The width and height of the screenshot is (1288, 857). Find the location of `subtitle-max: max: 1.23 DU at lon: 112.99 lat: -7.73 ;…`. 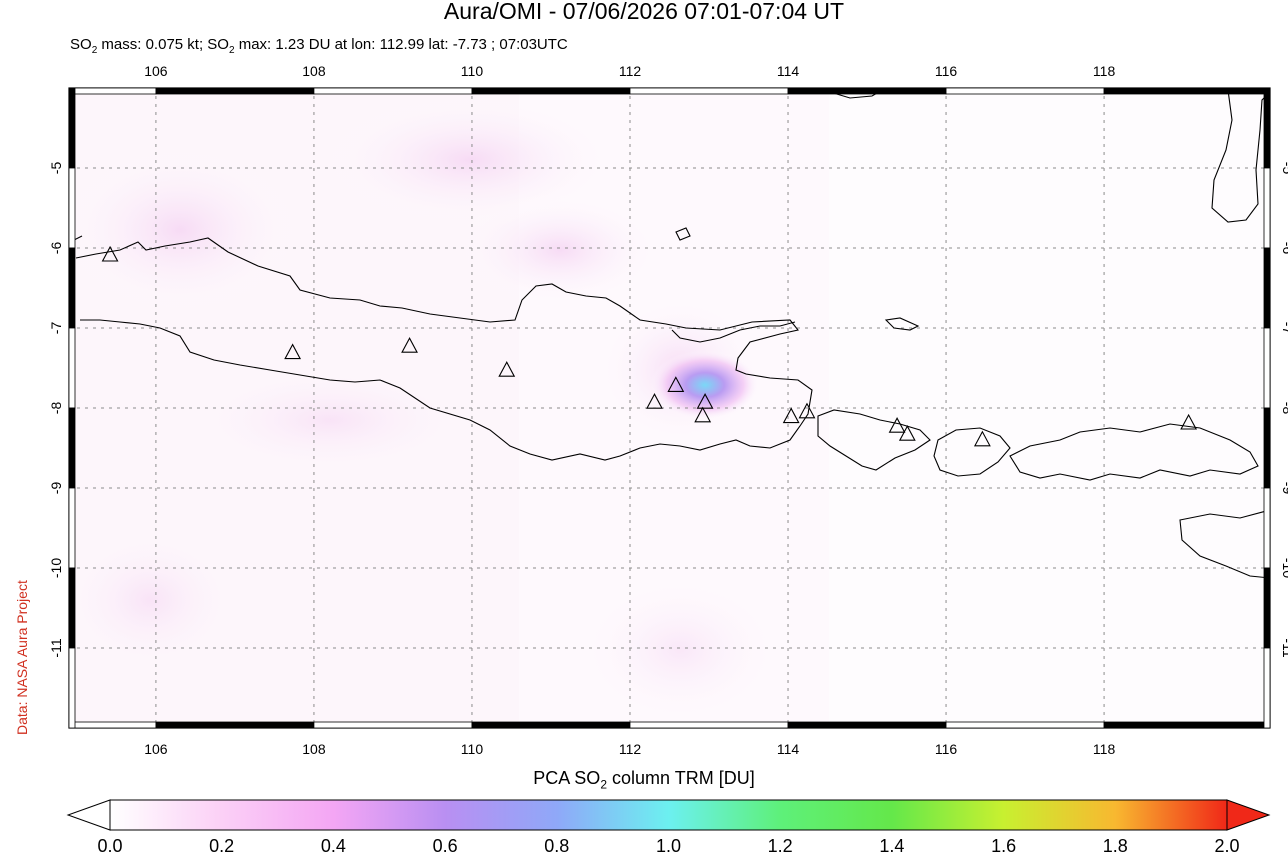

subtitle-max: max: 1.23 DU at lon: 112.99 lat: -7.73 ;… is located at coordinates (401, 44).